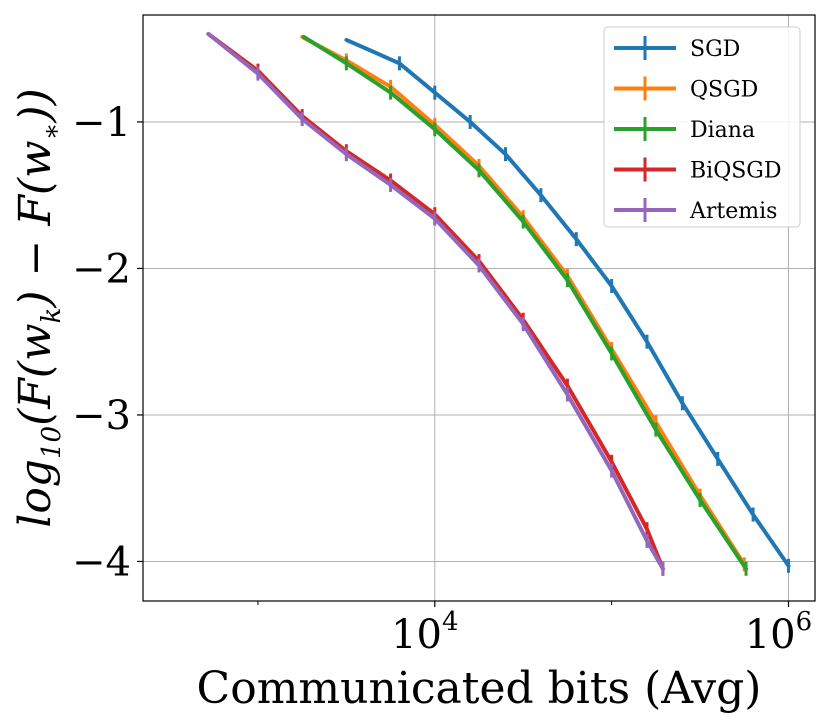 This screenshot has width=830, height=727. I want to click on legend-entry-artemis: Artemis, so click(695, 211).